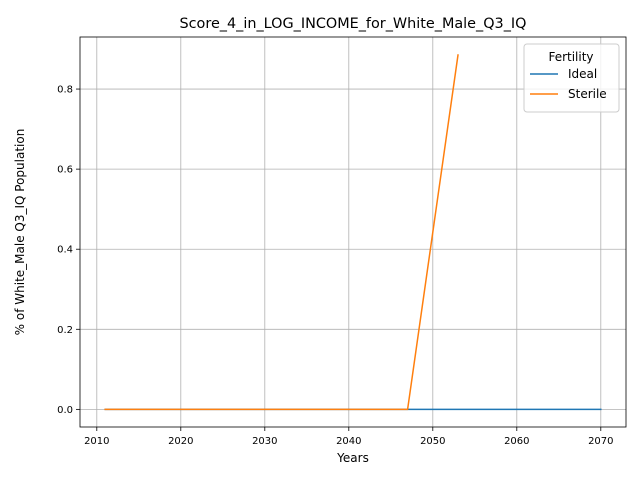 This screenshot has width=640, height=484. Describe the element at coordinates (587, 94) in the screenshot. I see `legend-label-sterile: Sterile` at that location.